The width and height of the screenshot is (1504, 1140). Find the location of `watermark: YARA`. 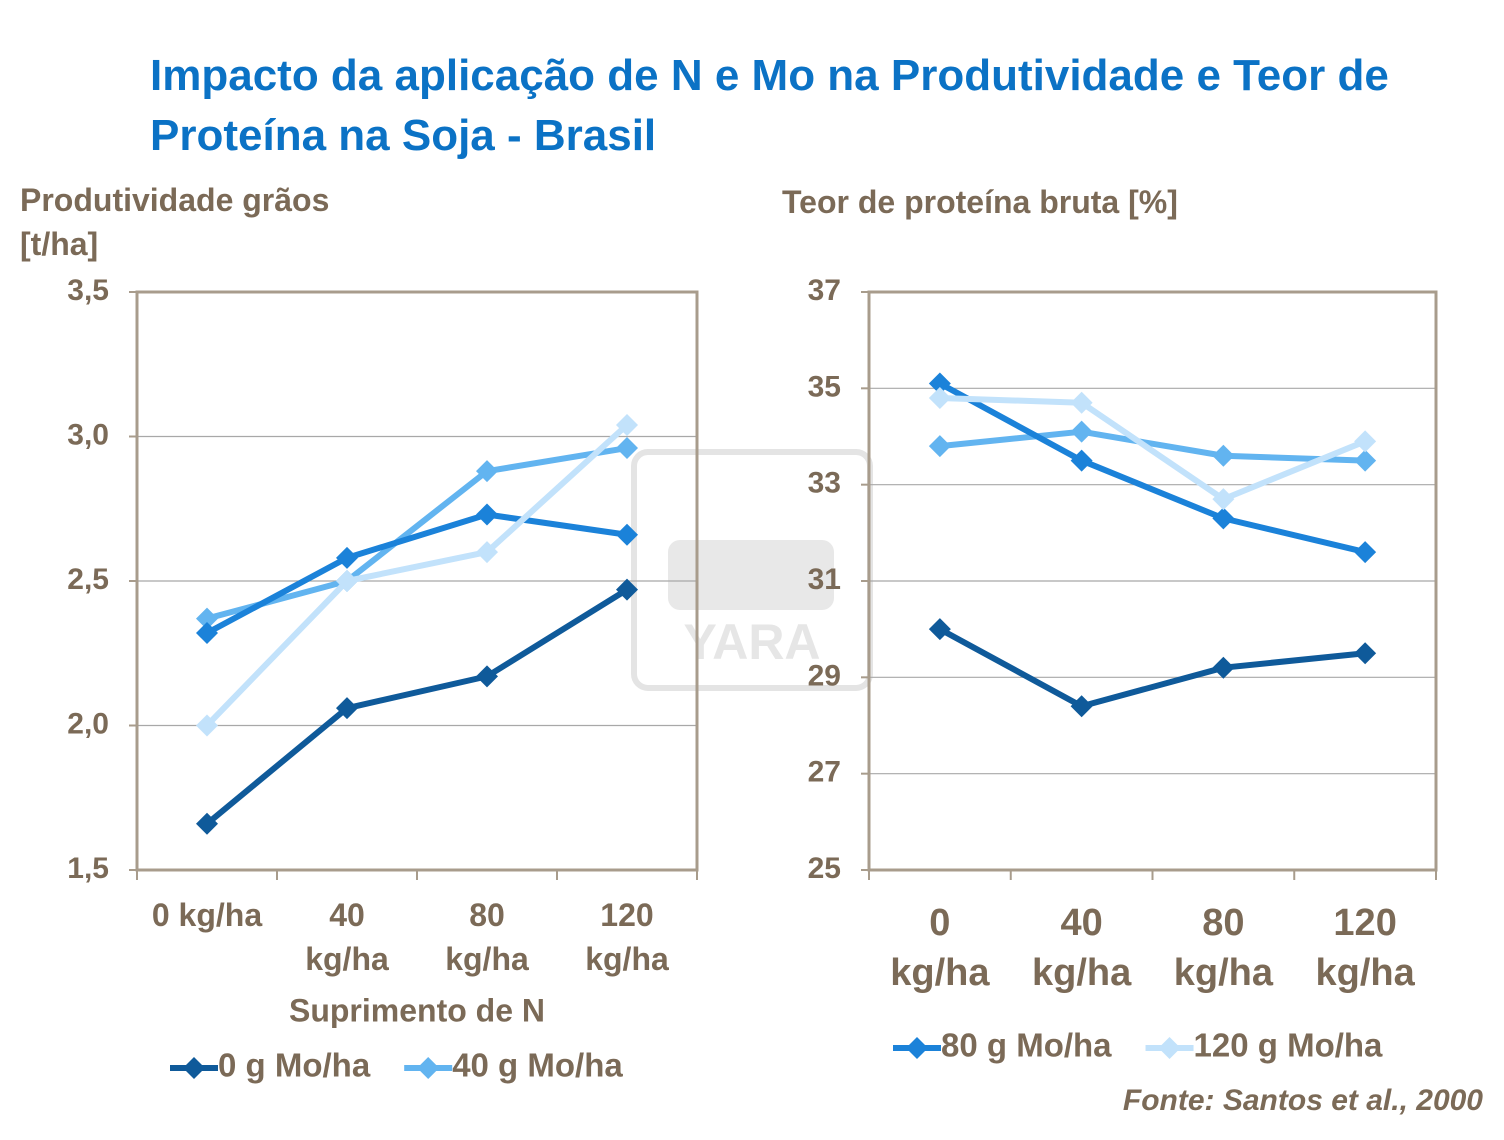

watermark: YARA is located at coordinates (752, 570).